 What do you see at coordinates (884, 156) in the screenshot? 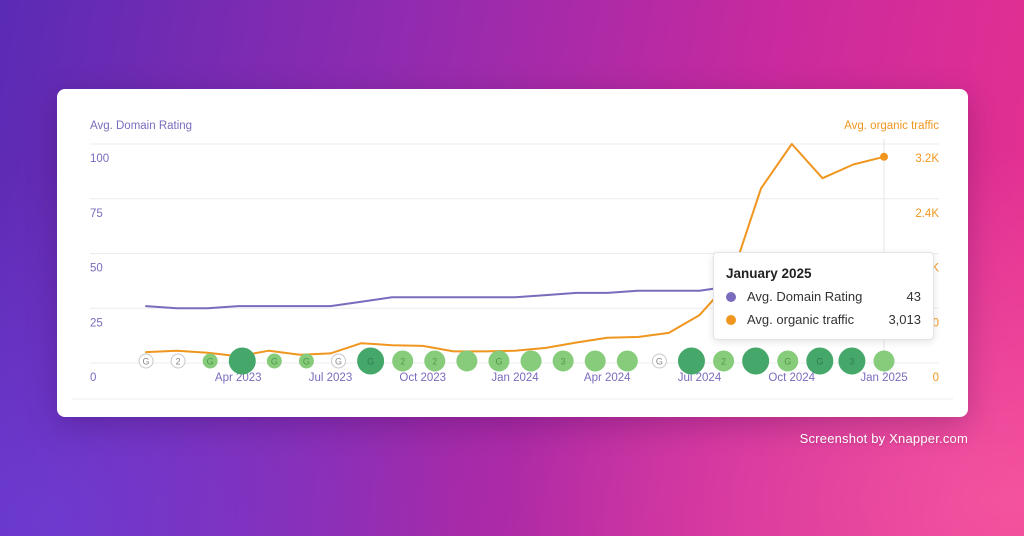
I see `organic-traffic-endpoint` at bounding box center [884, 156].